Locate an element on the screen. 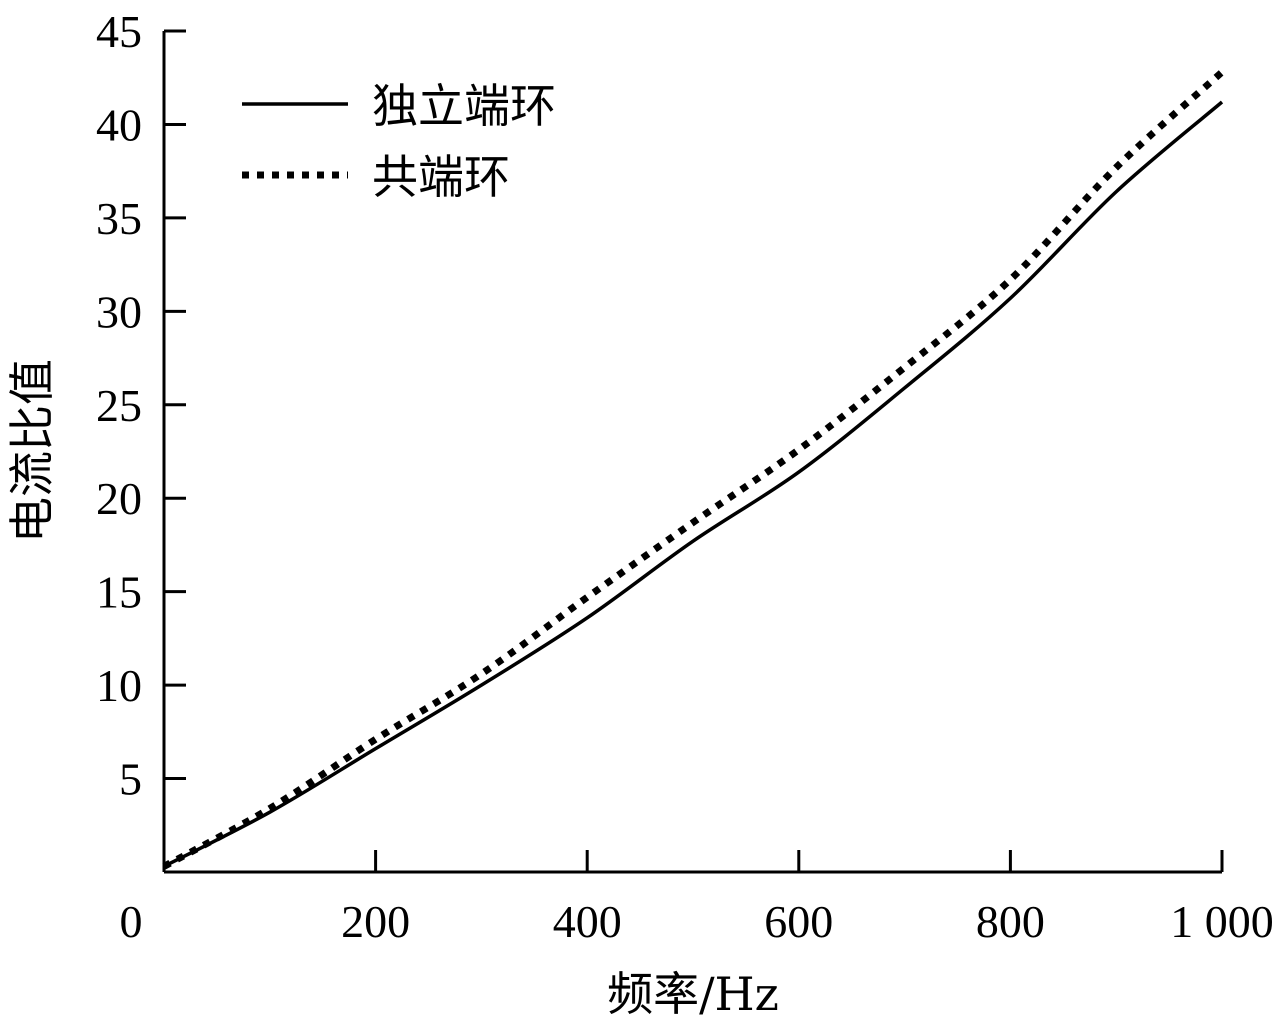 The width and height of the screenshot is (1285, 1029). y-axis-title: 电流比值 is located at coordinates (32, 451).